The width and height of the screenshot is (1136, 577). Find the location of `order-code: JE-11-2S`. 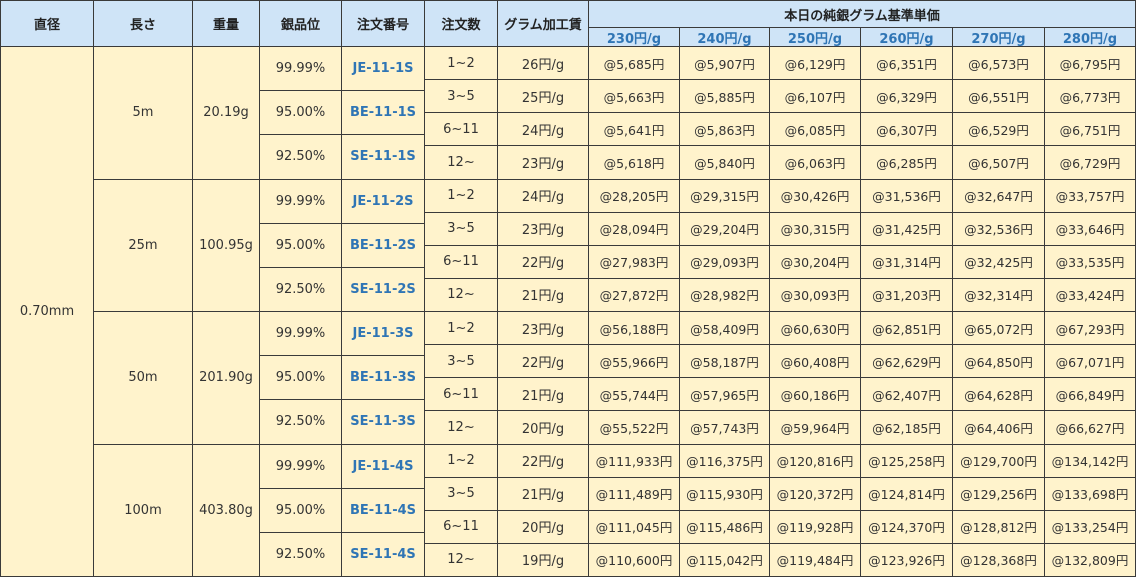

order-code: JE-11-2S is located at coordinates (383, 201).